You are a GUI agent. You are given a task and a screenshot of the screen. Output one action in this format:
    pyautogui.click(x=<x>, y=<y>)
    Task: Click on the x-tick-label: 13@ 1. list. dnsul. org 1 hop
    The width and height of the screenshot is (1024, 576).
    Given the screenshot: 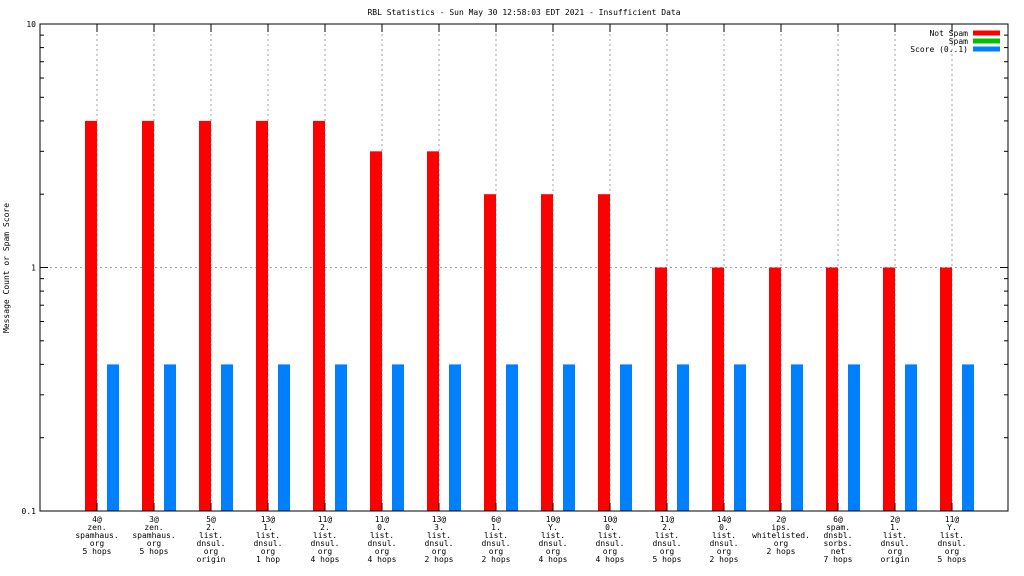 What is the action you would take?
    pyautogui.click(x=268, y=539)
    